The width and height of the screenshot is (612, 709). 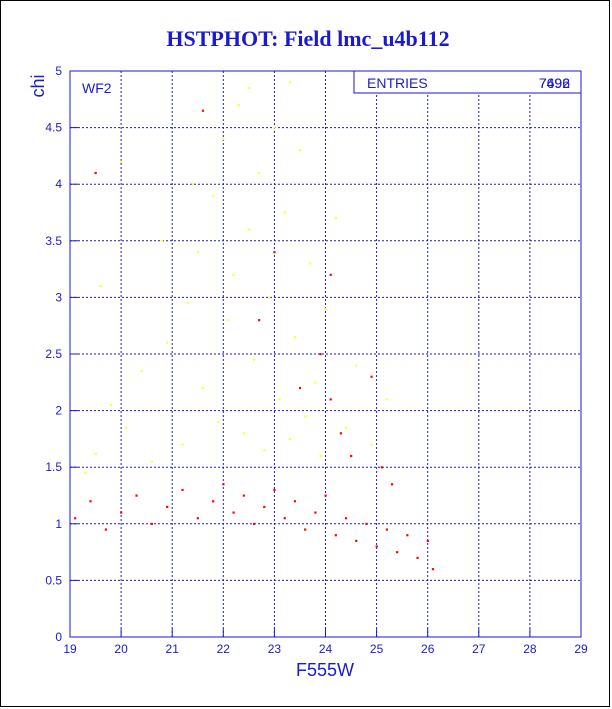 I want to click on y-tick-label: 4.5, so click(x=53, y=128).